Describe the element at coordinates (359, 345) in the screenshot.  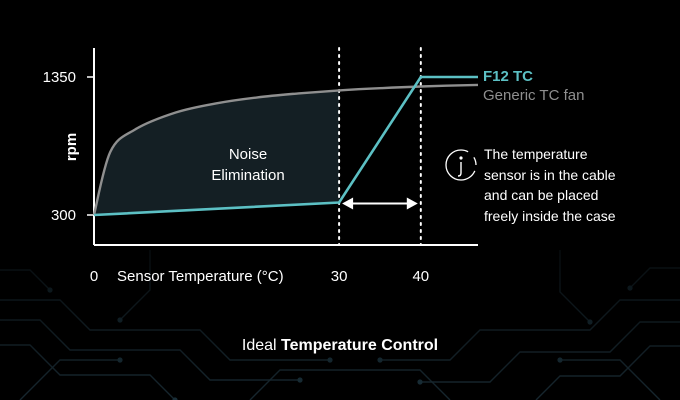
I see `caption-bold: Temperature Control` at that location.